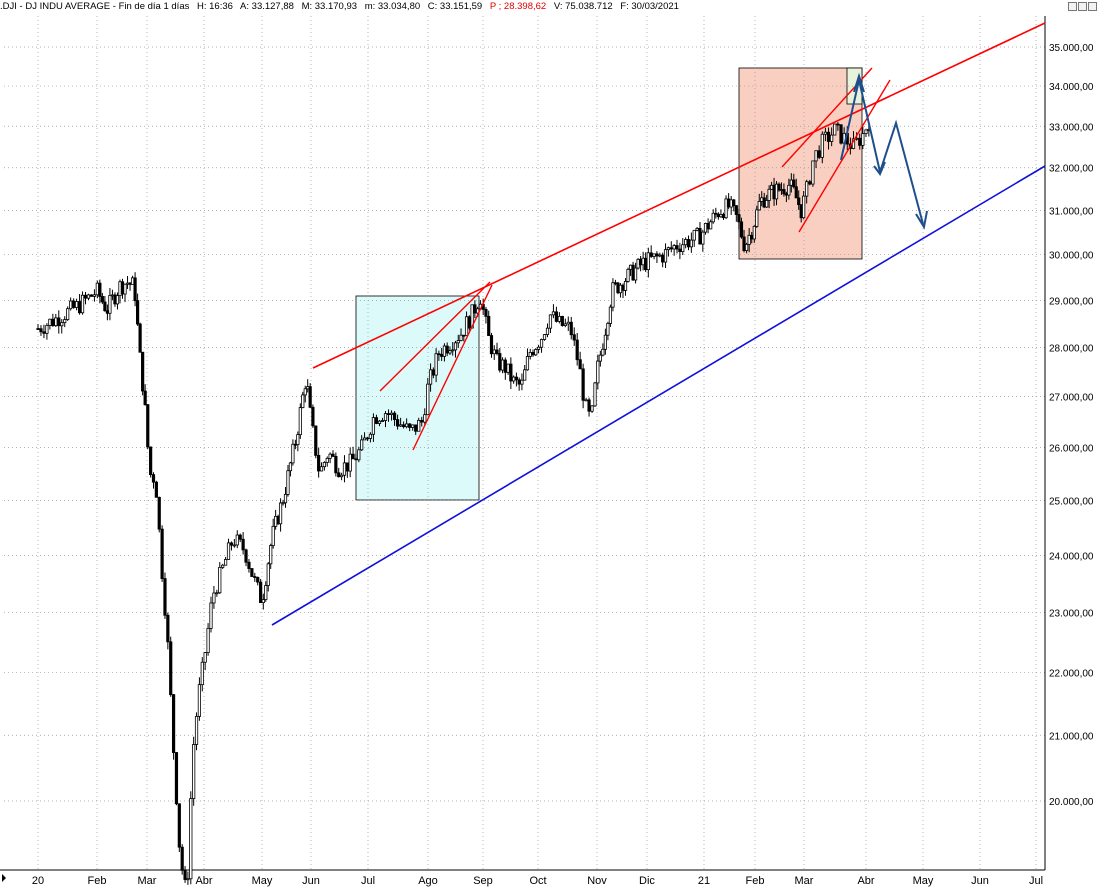 The width and height of the screenshot is (1100, 887). Describe the element at coordinates (428, 881) in the screenshot. I see `x-tick-label: Ago` at that location.